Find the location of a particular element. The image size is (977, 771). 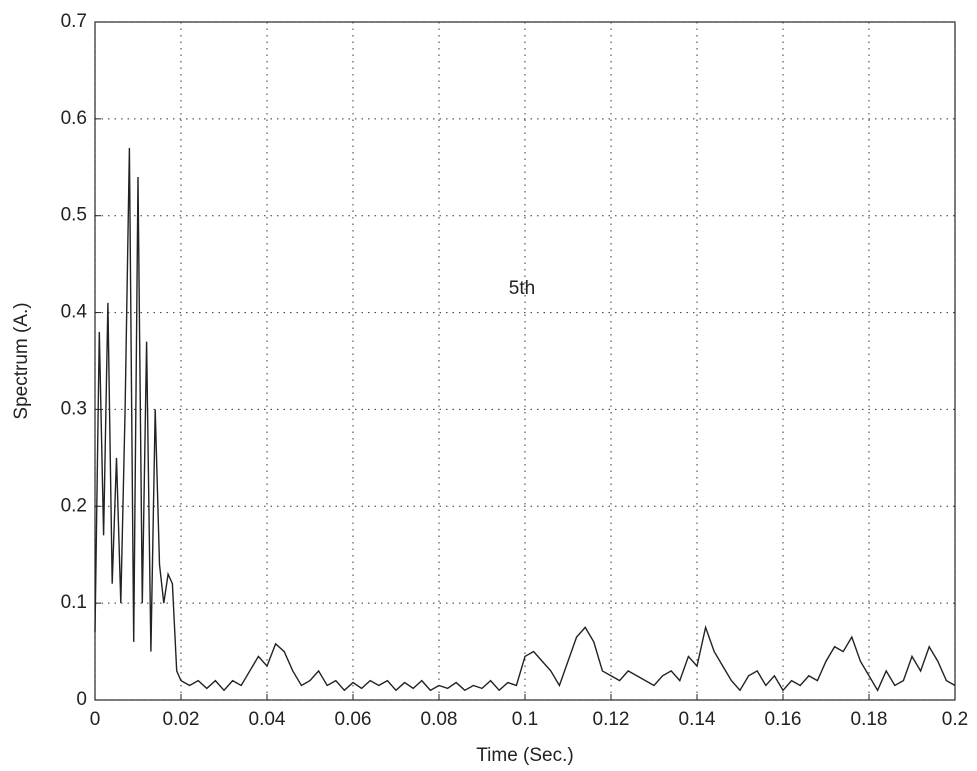

x-axis-label: Time (Sec.) is located at coordinates (524, 755).